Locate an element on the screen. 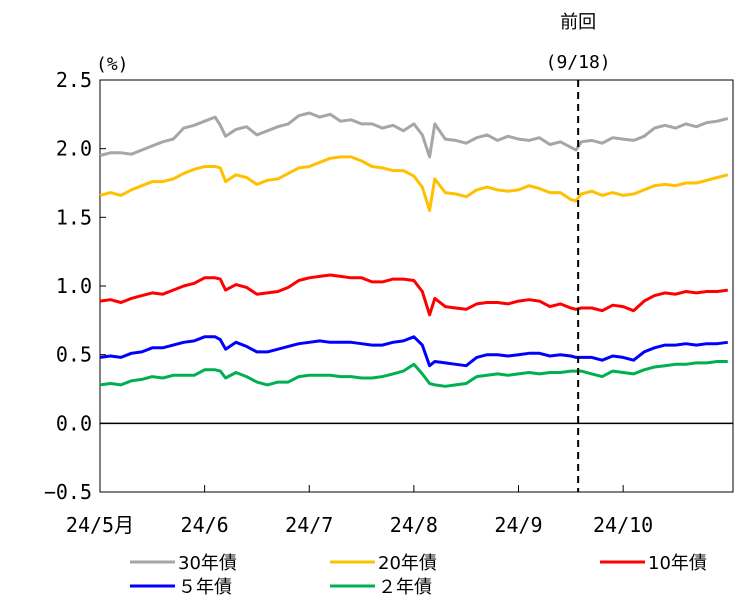 The width and height of the screenshot is (743, 604). y-tick-label: 1.5 is located at coordinates (74, 217).